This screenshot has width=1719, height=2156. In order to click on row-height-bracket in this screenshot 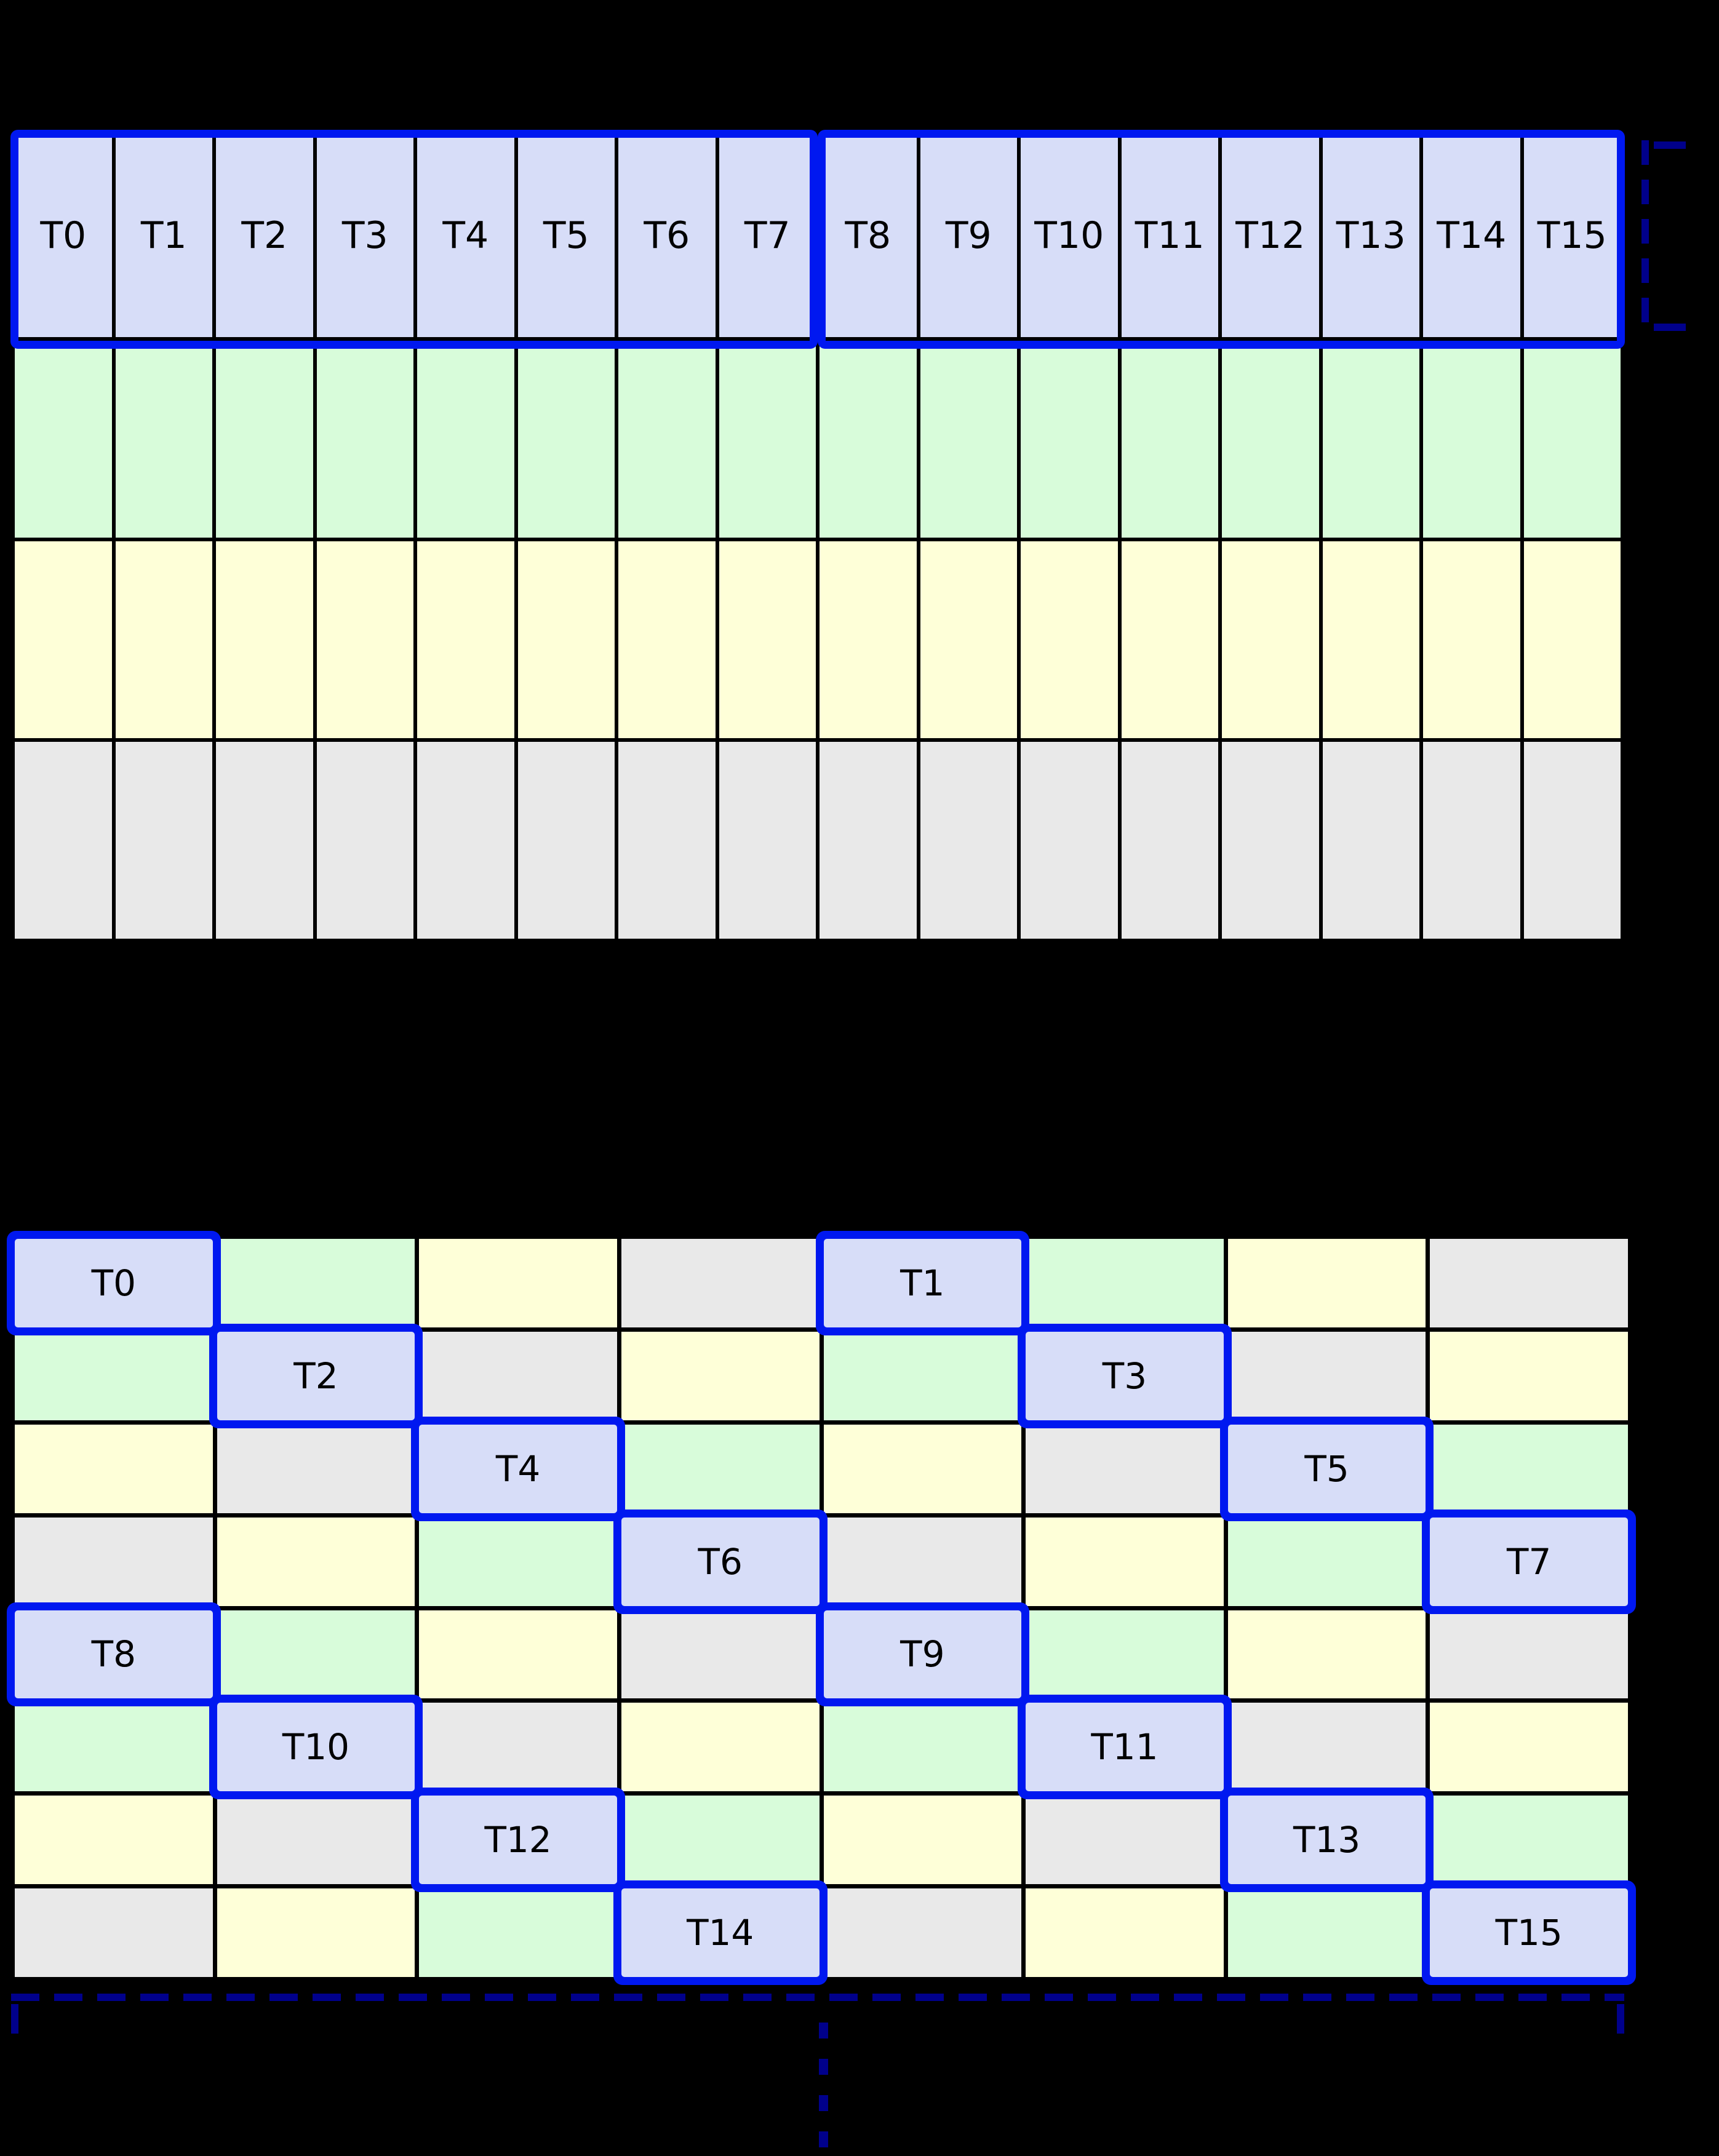, I will do `click(1664, 236)`.